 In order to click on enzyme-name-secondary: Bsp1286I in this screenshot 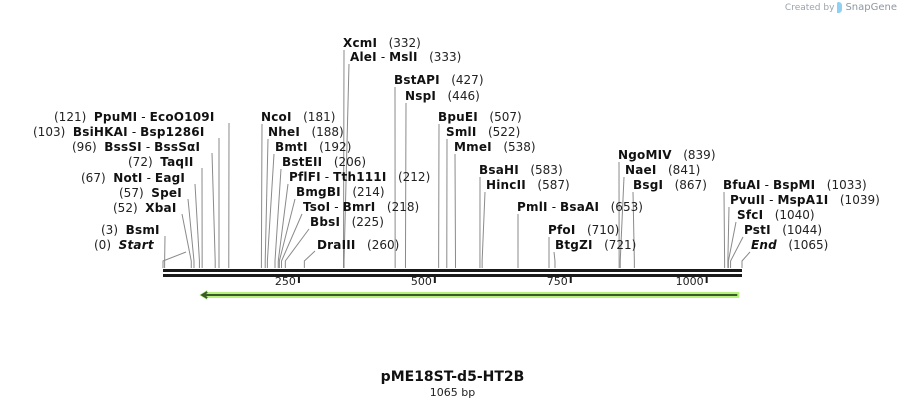, I will do `click(172, 132)`.